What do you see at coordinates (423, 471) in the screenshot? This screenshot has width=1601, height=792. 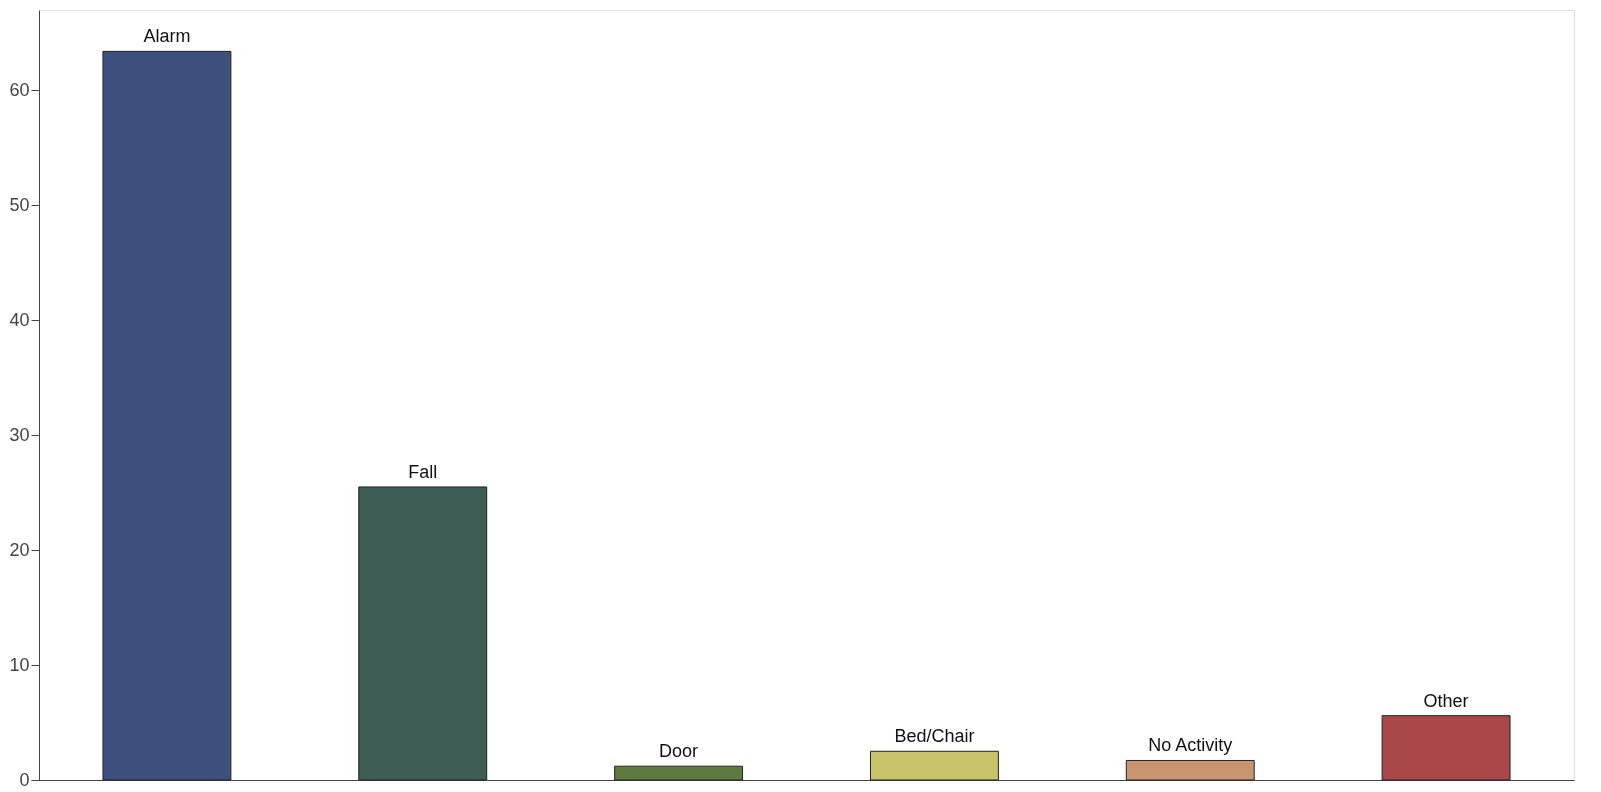 I see `x-tick-label: Fall` at bounding box center [423, 471].